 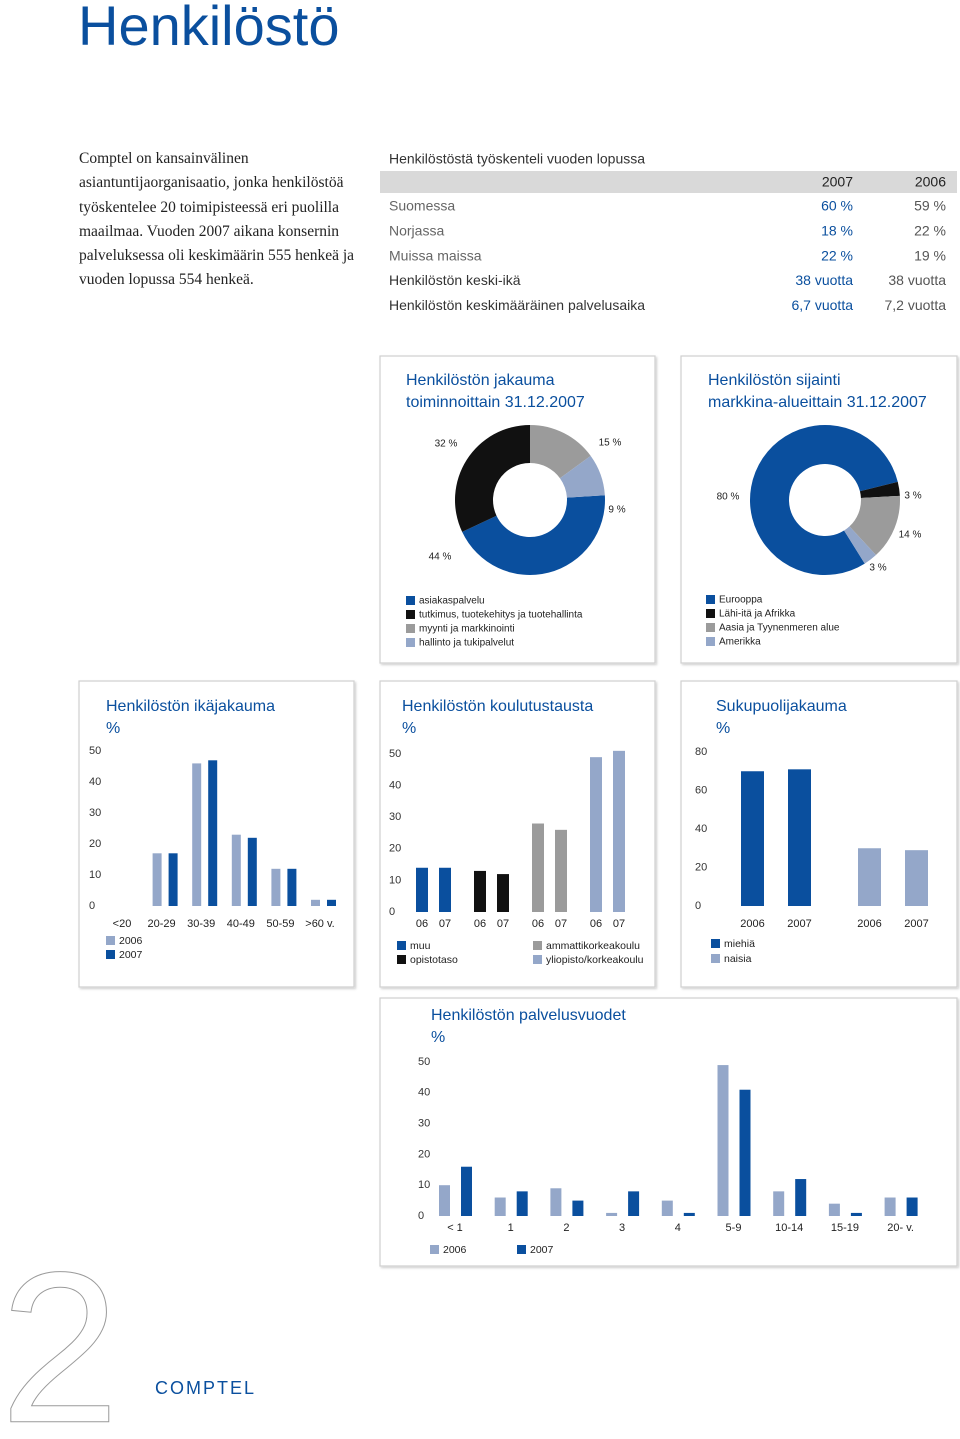 What do you see at coordinates (422, 206) in the screenshot?
I see `table-row-label: Suomessa` at bounding box center [422, 206].